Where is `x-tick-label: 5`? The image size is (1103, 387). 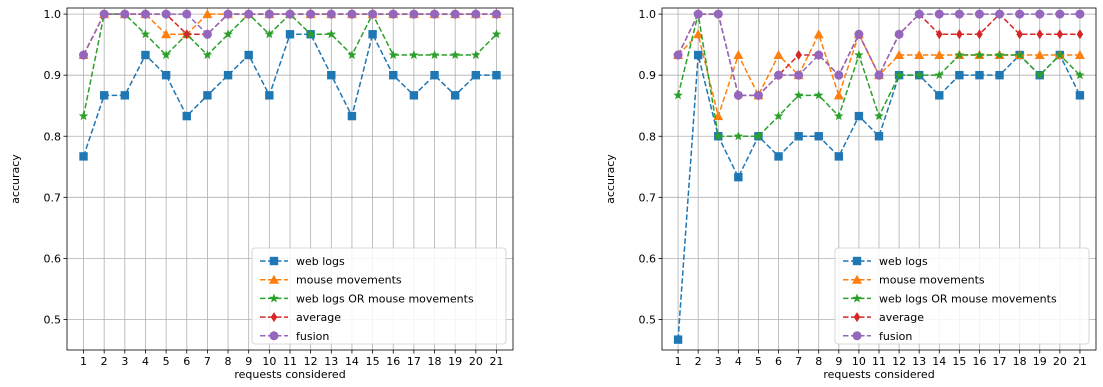
x-tick-label: 5 is located at coordinates (166, 361).